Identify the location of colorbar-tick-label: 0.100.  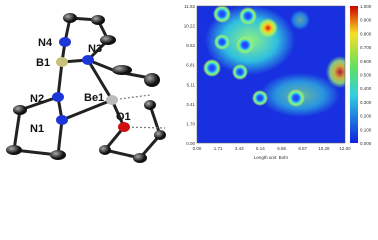
(366, 129).